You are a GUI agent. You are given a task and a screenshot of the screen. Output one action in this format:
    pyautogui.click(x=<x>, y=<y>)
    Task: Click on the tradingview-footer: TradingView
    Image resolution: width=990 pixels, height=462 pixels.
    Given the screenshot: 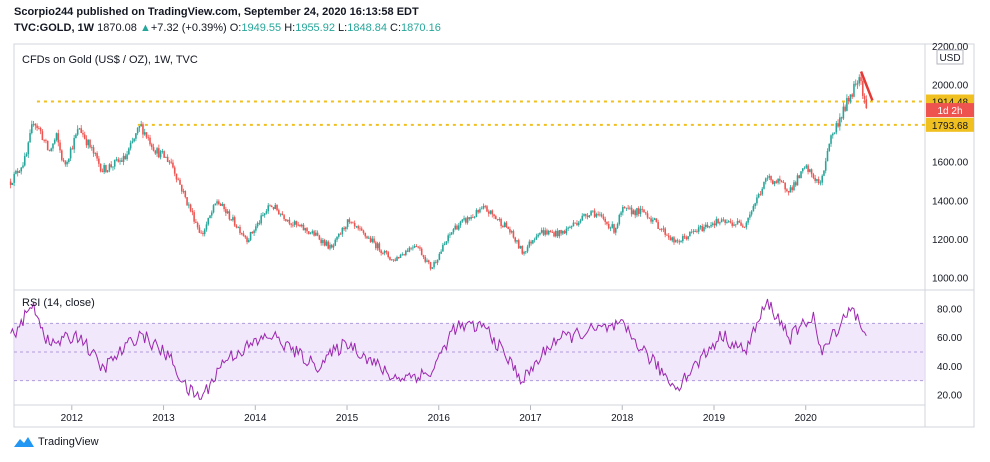 What is the action you would take?
    pyautogui.click(x=56, y=442)
    